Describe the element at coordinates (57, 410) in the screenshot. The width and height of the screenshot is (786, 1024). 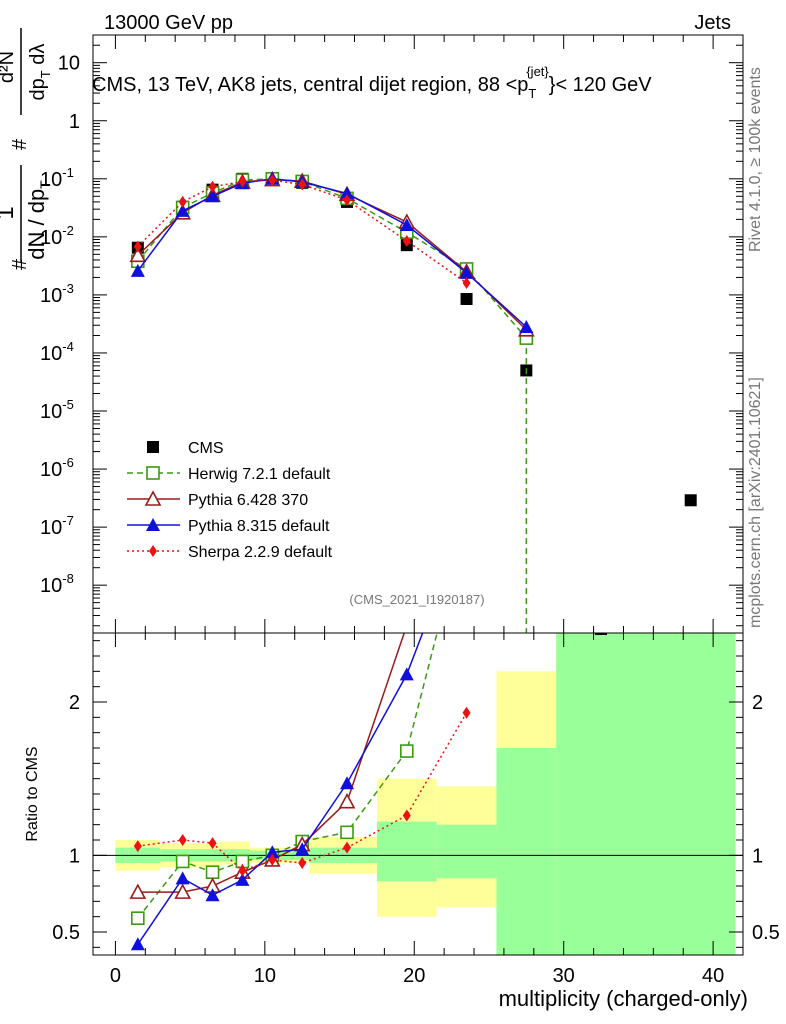
I see `main-y-tick-label: 10⁻⁵` at that location.